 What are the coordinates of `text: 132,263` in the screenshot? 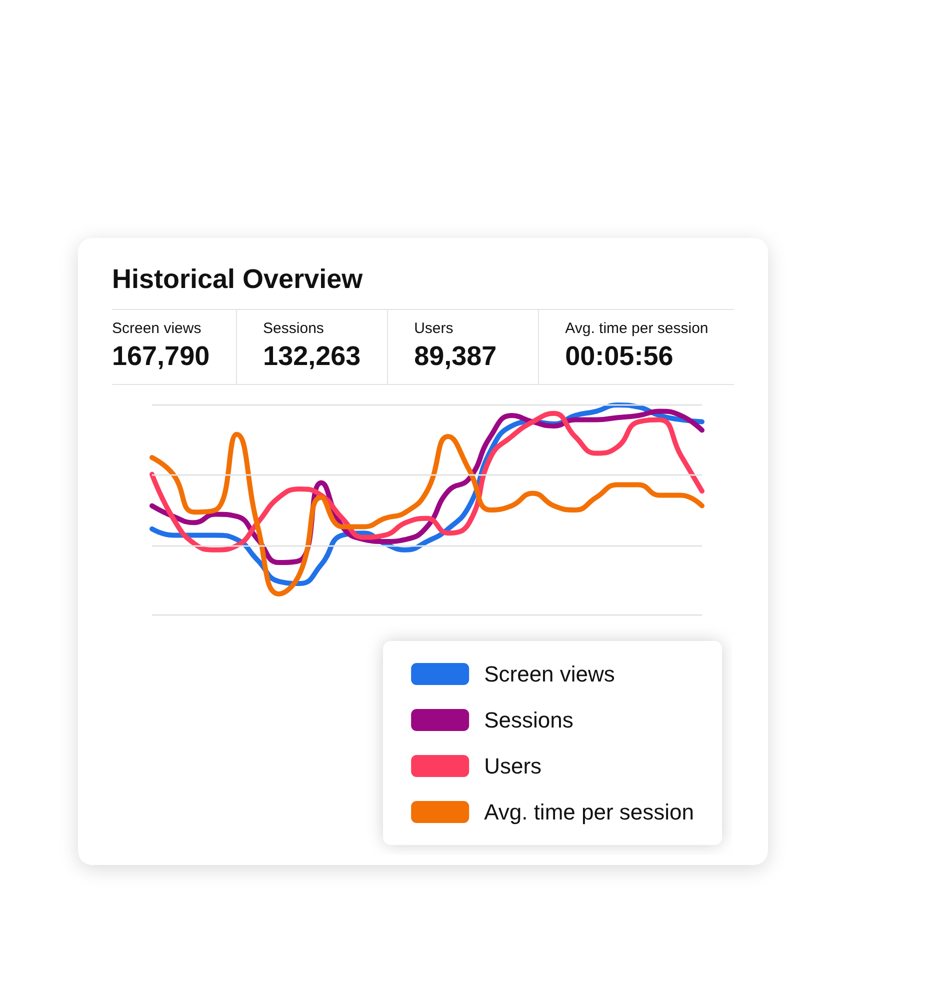 It's located at (312, 356).